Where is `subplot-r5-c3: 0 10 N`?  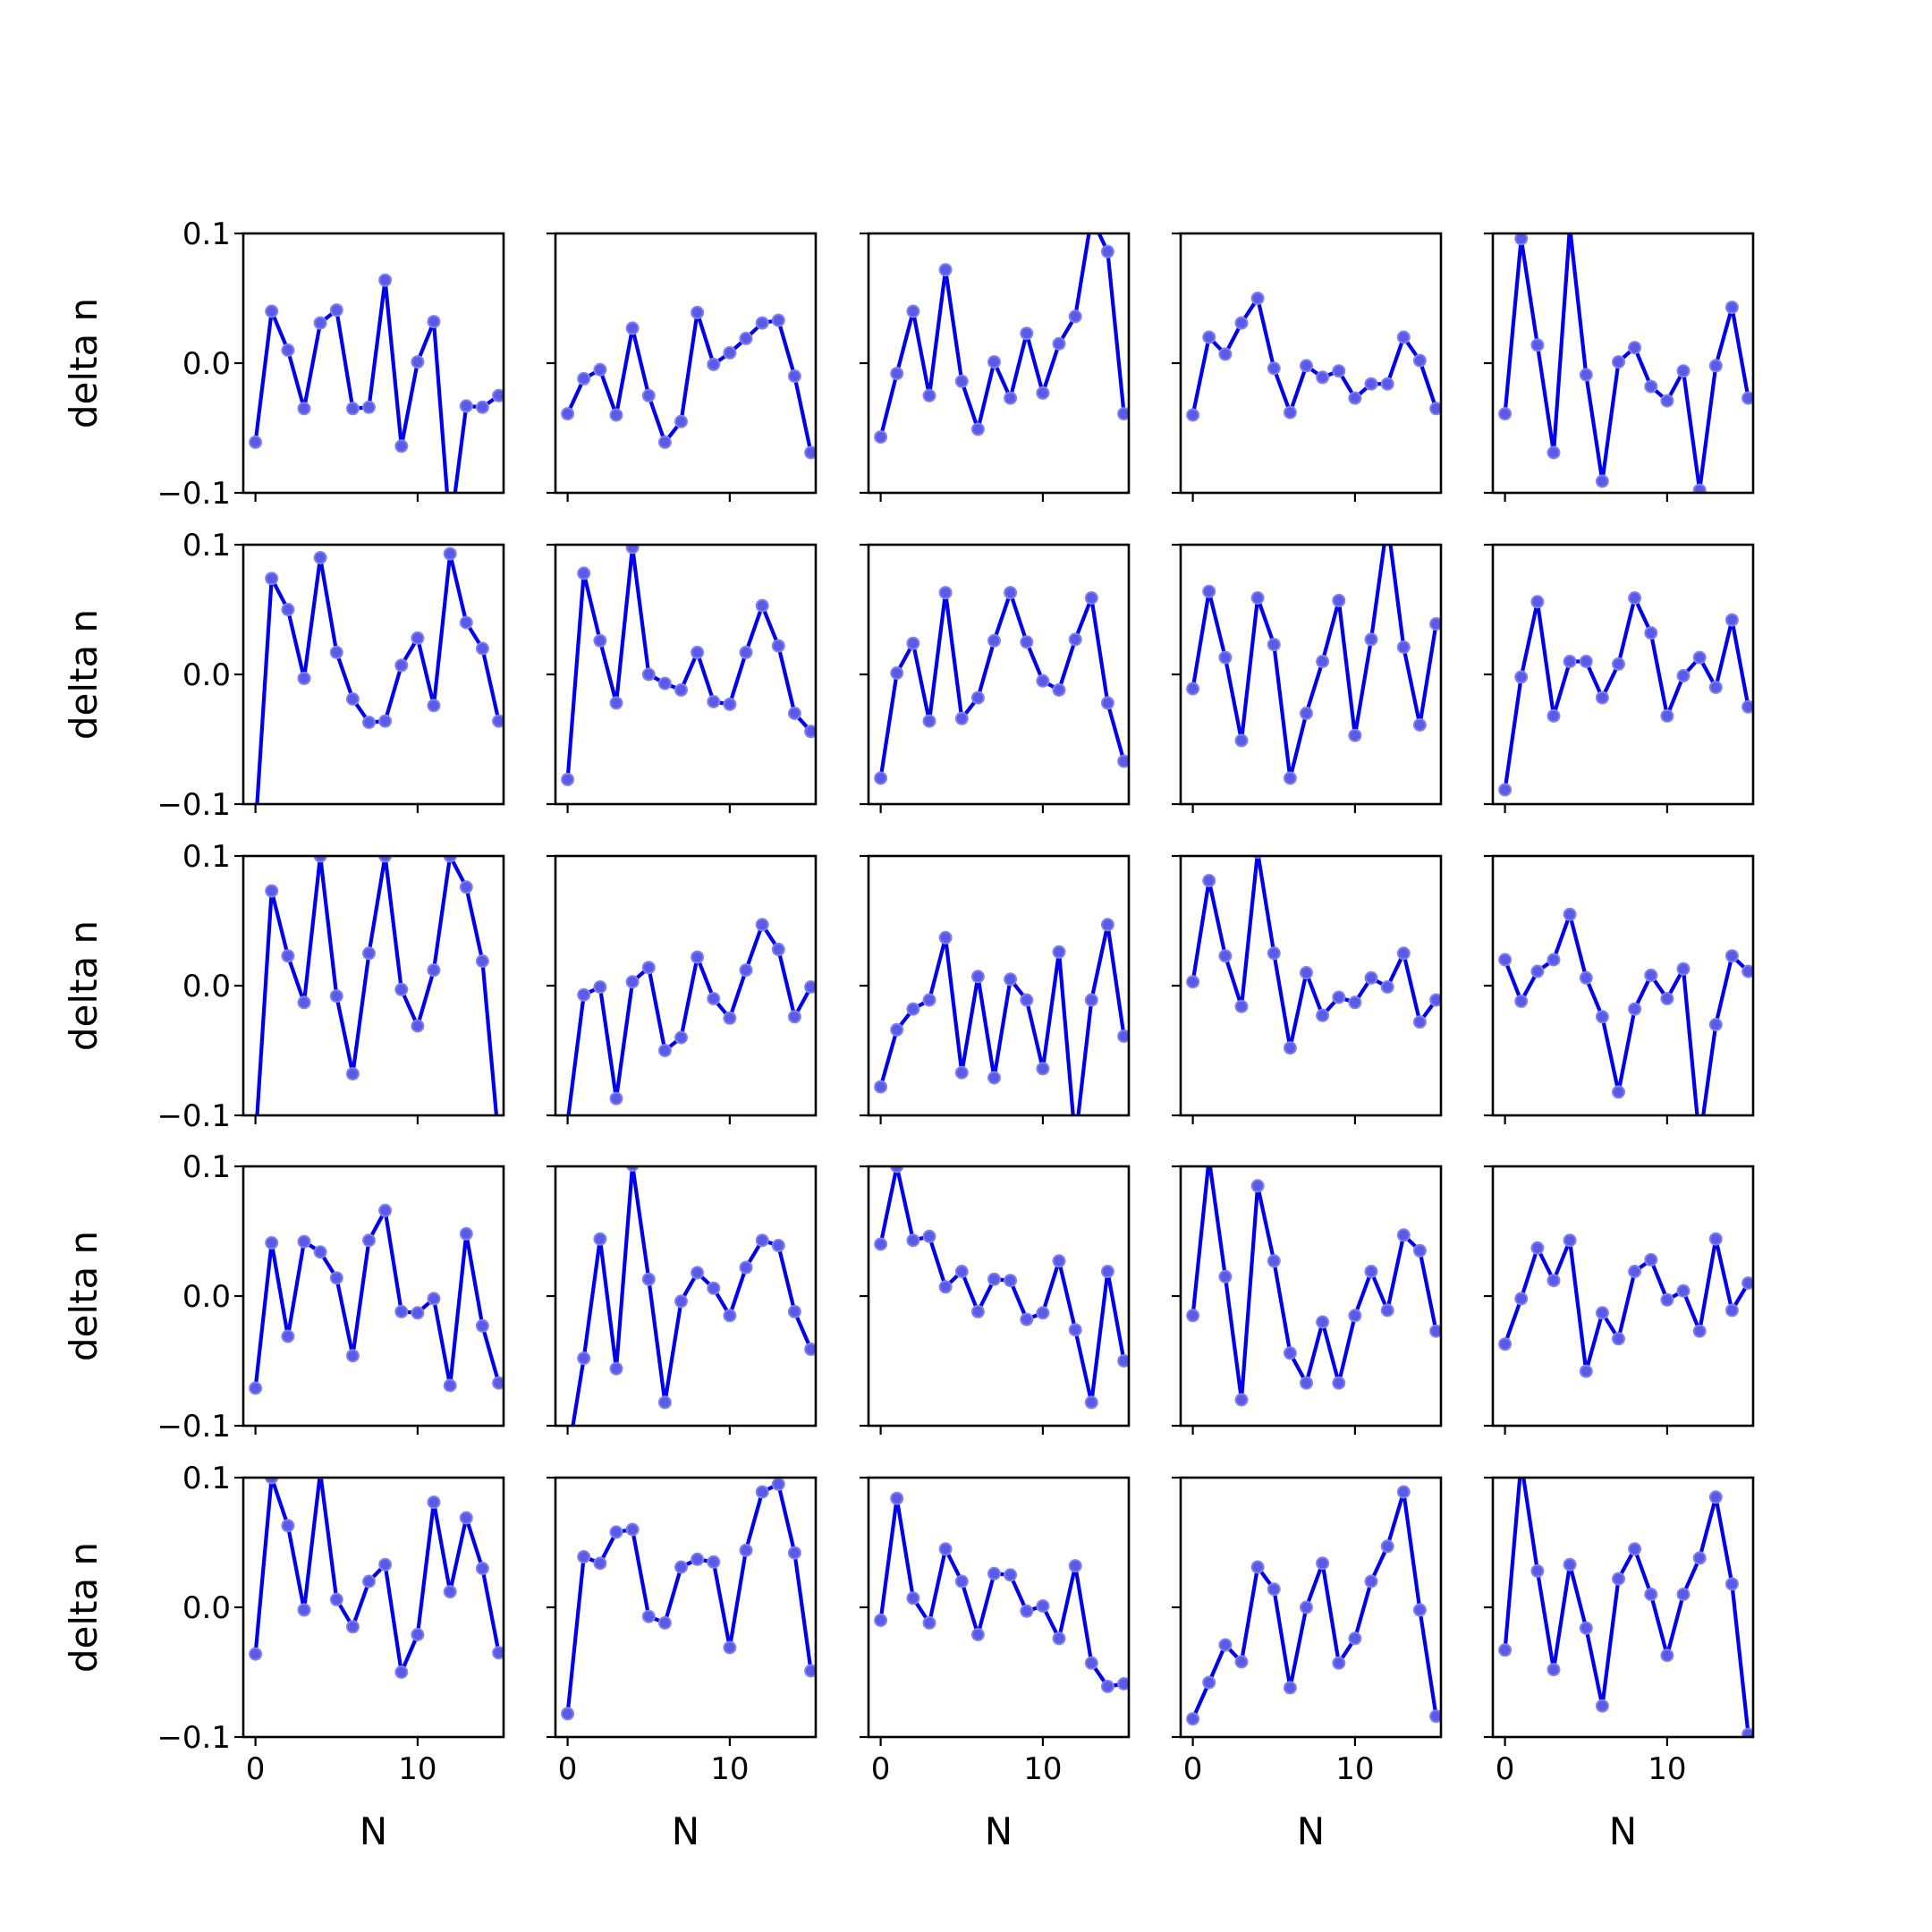 subplot-r5-c3: 0 10 N is located at coordinates (995, 1664).